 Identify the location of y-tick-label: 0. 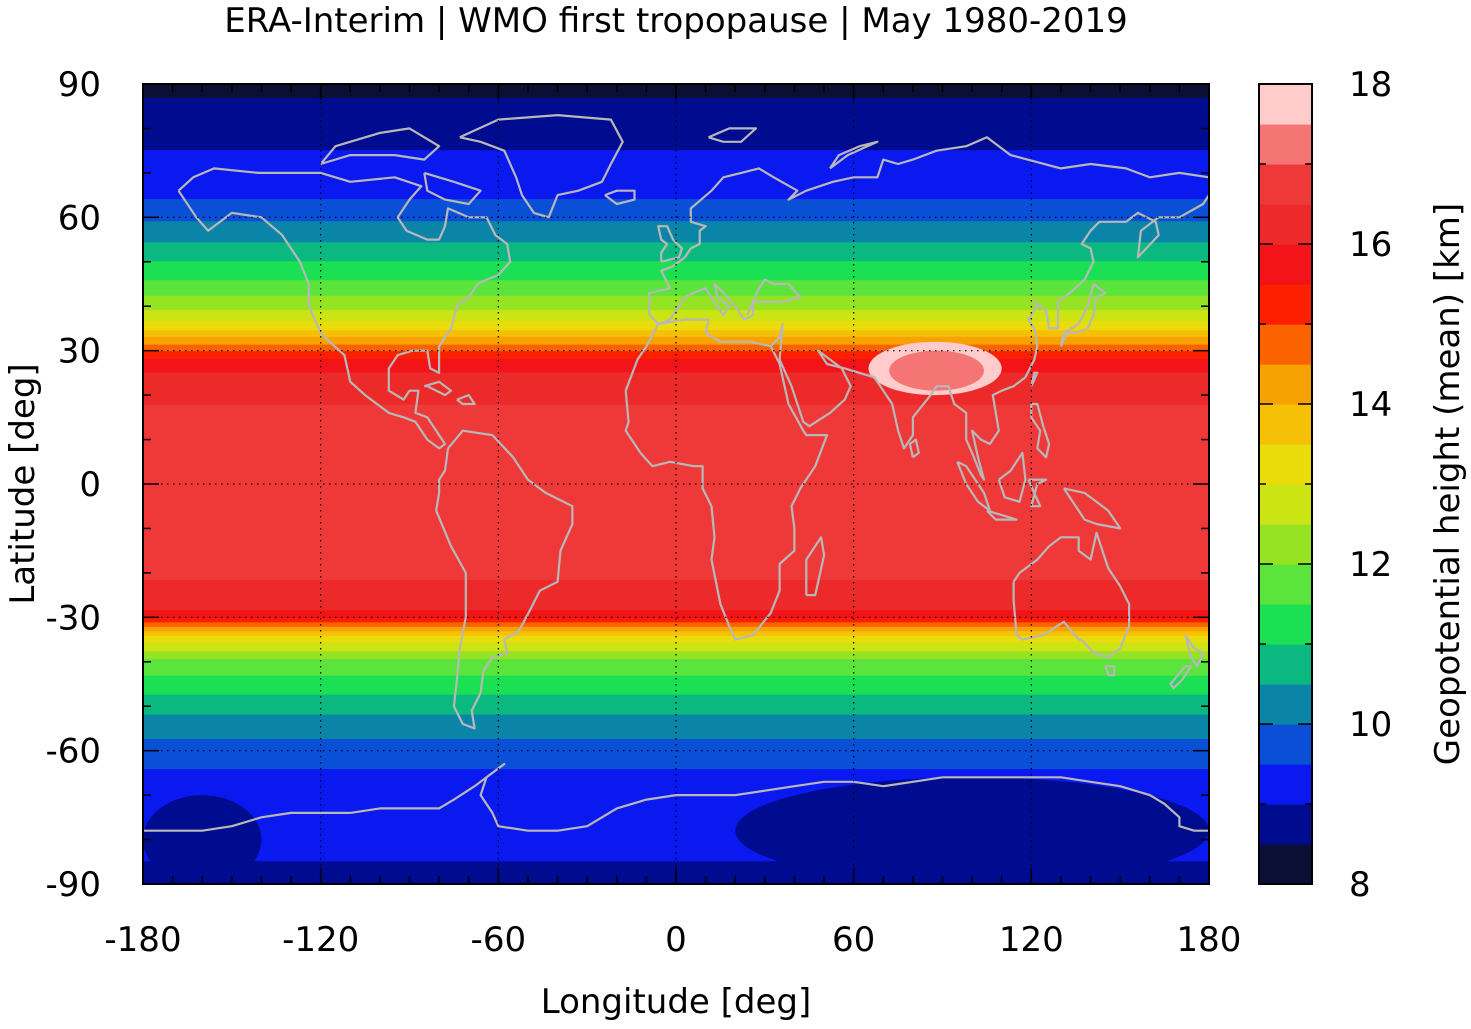
(90, 485).